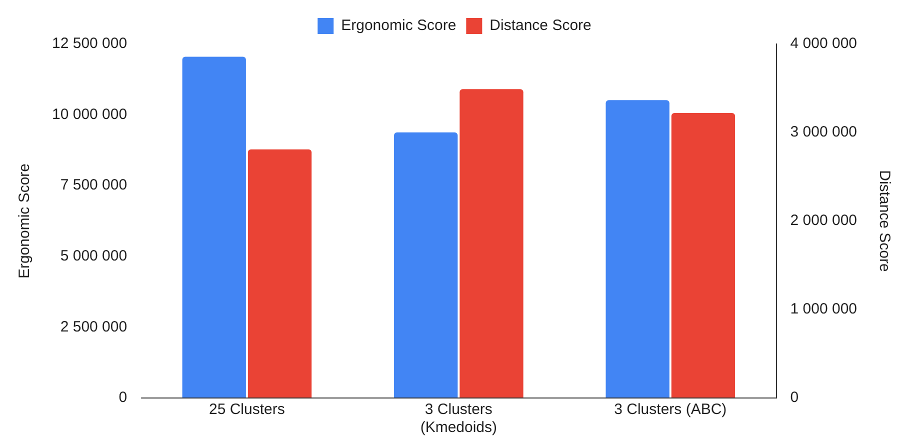 The width and height of the screenshot is (909, 448). I want to click on y-axis-title: Ergonomic Score, so click(25, 221).